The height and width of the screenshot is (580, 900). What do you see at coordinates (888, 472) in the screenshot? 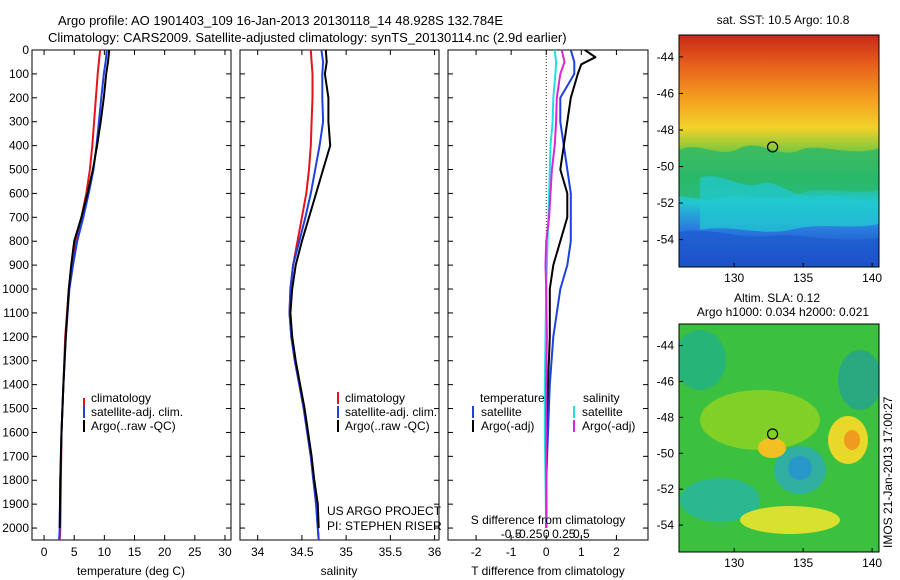
I see `timestamp-stamp: IMOS 21-Jan-2013 17:00:27` at bounding box center [888, 472].